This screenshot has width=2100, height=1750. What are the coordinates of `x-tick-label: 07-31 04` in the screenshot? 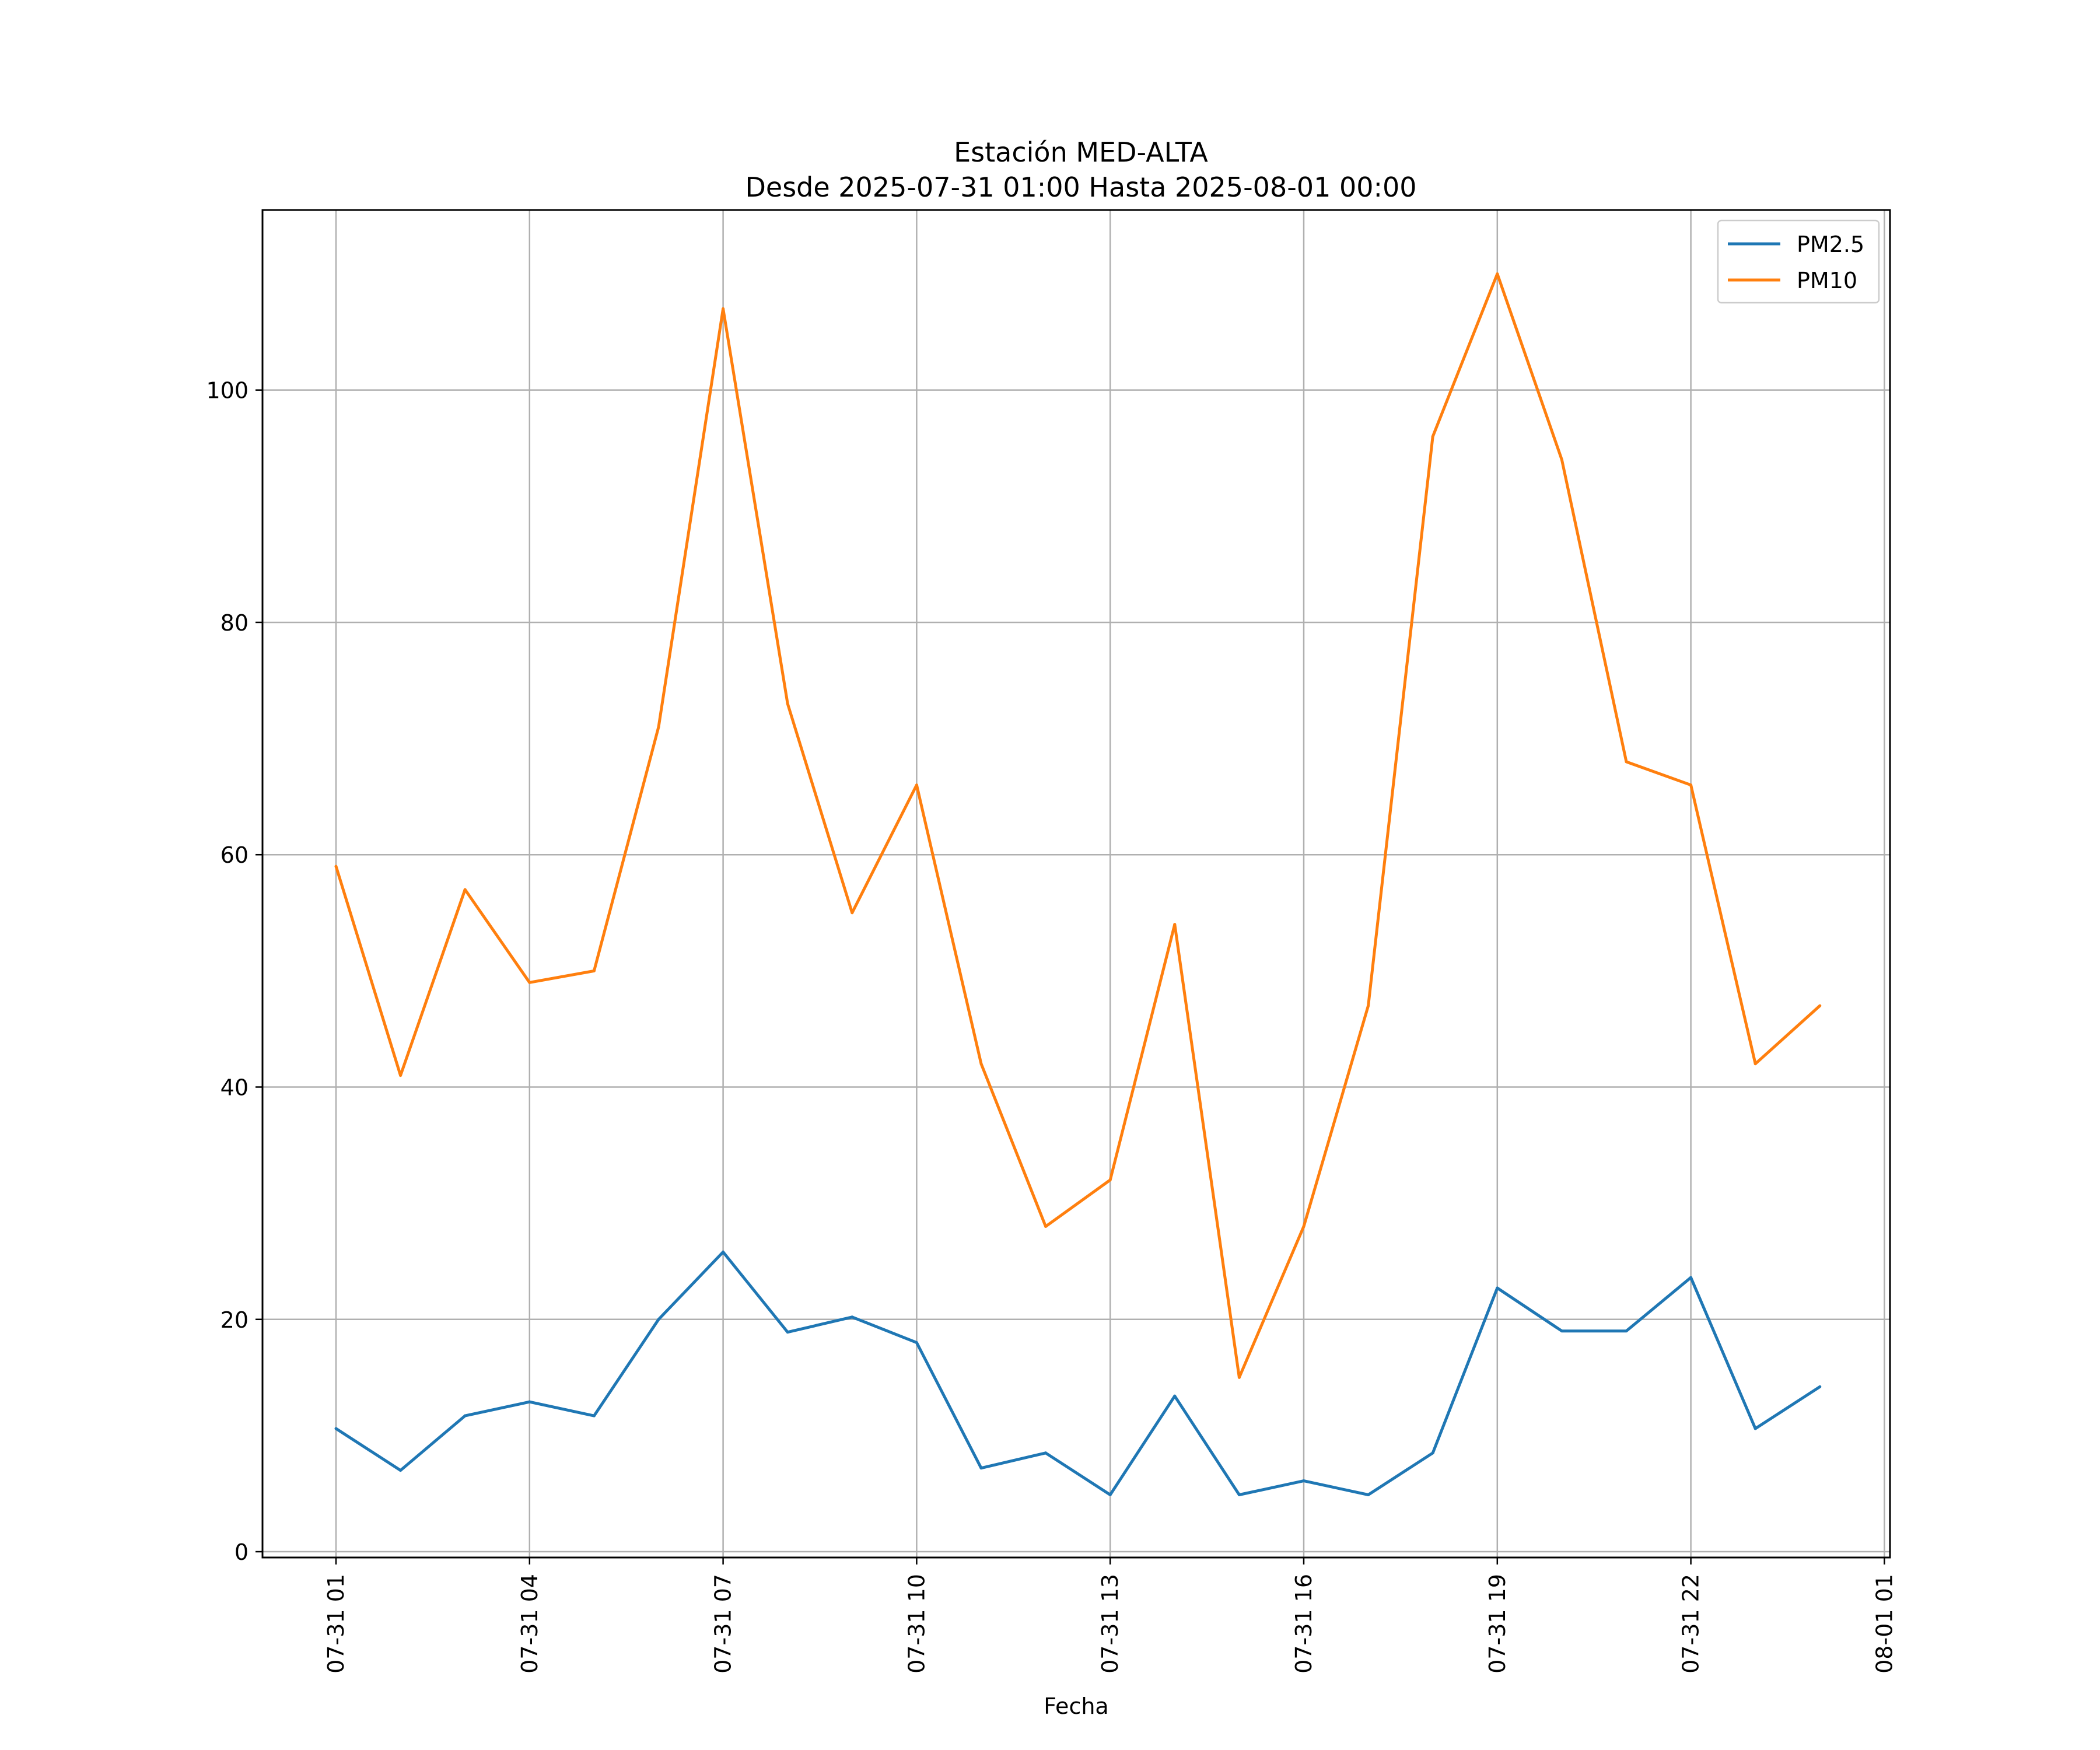 It's located at (529, 1624).